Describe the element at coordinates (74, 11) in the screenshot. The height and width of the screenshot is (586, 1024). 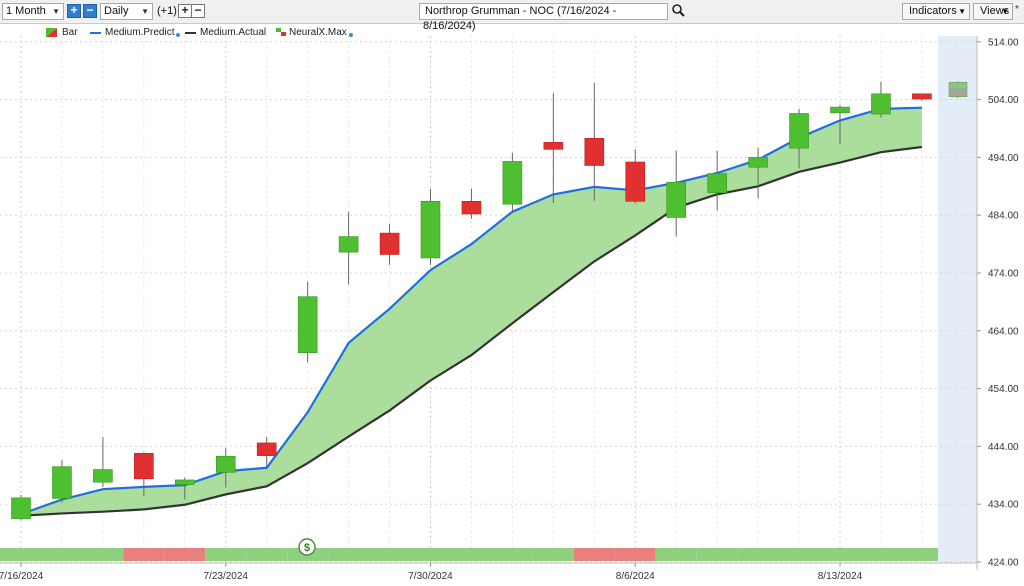
I see `zoom-in-button: +` at that location.